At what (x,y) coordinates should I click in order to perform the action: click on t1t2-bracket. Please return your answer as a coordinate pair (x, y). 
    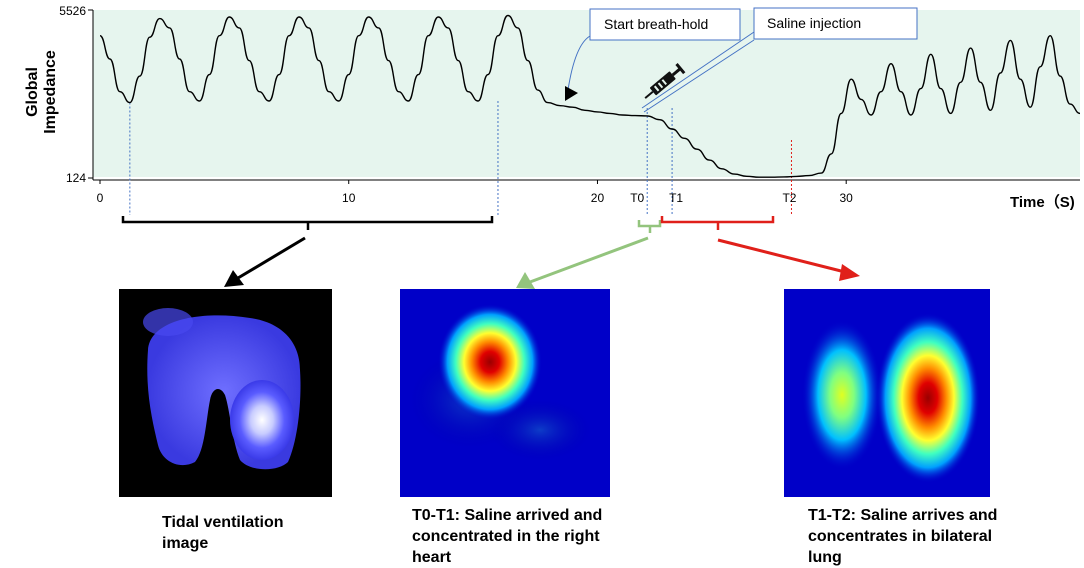
    Looking at the image, I should click on (717, 223).